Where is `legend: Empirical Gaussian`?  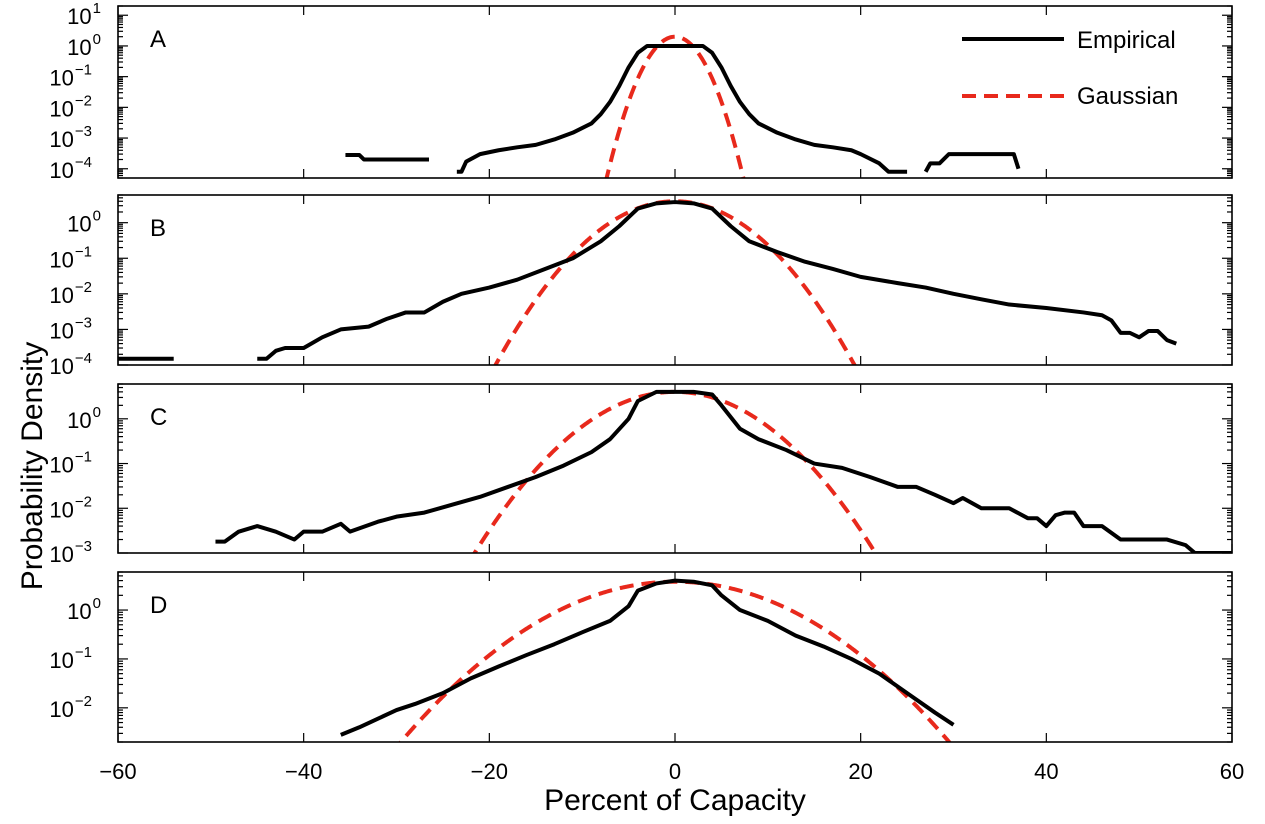 legend: Empirical Gaussian is located at coordinates (1070, 68).